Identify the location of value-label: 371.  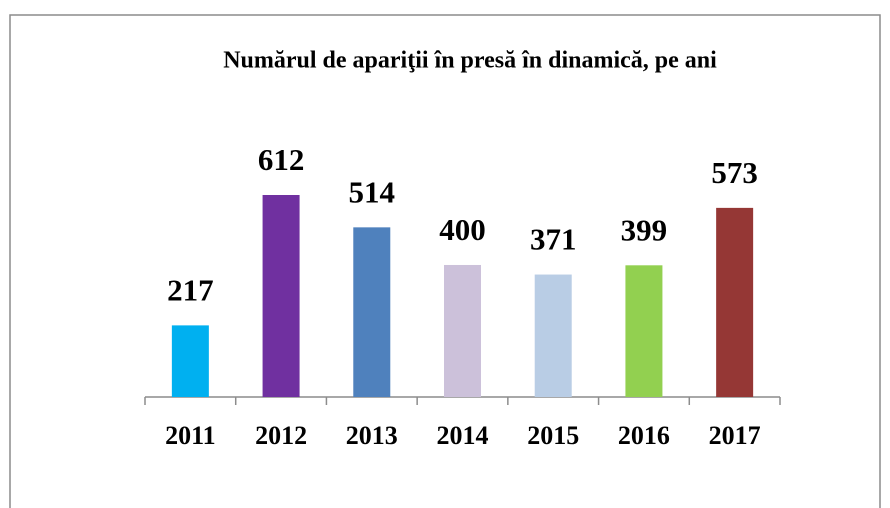
(553, 239).